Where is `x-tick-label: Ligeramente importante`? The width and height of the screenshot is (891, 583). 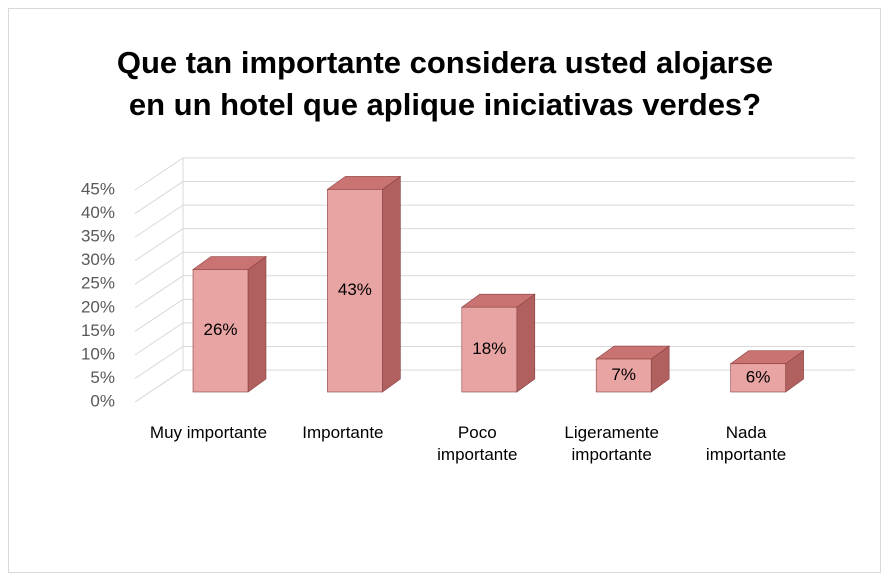
x-tick-label: Ligeramente importante is located at coordinates (611, 443).